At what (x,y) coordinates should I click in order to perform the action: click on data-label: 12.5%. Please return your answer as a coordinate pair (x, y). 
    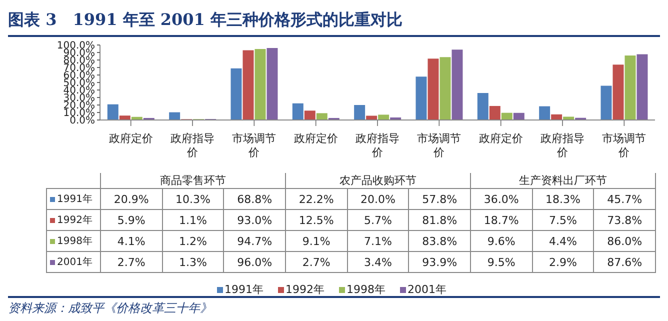
    Looking at the image, I should click on (316, 220).